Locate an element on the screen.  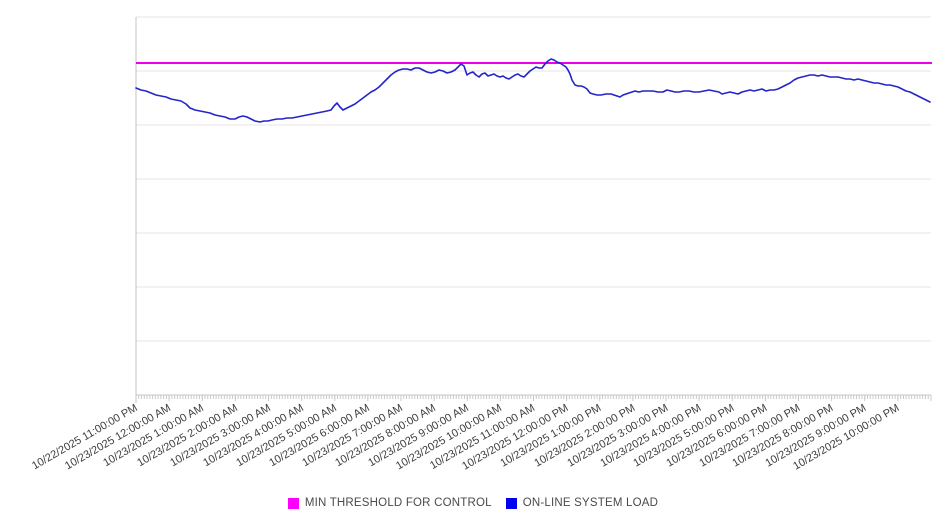
x-axis-minor-ticks is located at coordinates (533, 398).